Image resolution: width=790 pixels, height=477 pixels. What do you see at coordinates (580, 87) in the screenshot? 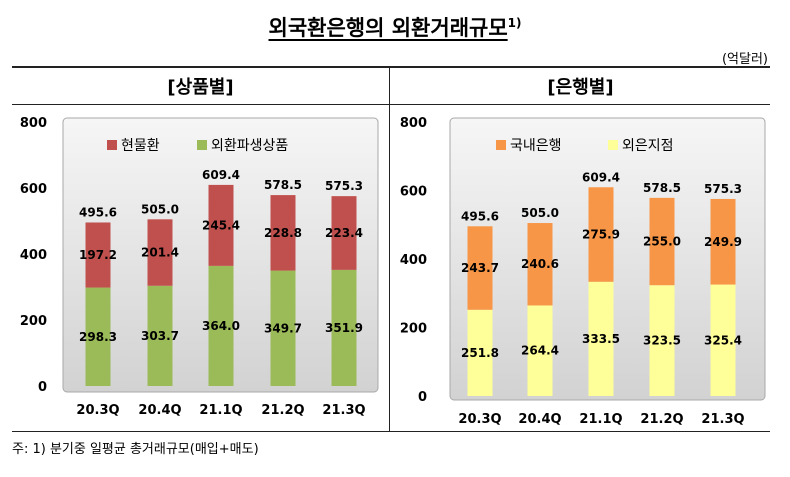
I see `panel-header-by-bank: [은행별]` at bounding box center [580, 87].